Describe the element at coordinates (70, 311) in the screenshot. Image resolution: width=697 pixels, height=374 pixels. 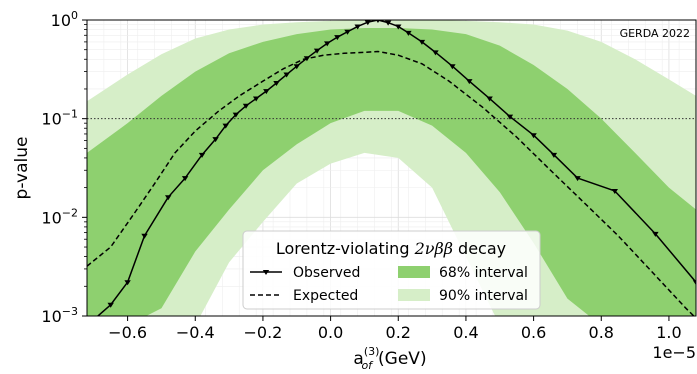
I see `y-tick-label-exponent: −3` at that location.